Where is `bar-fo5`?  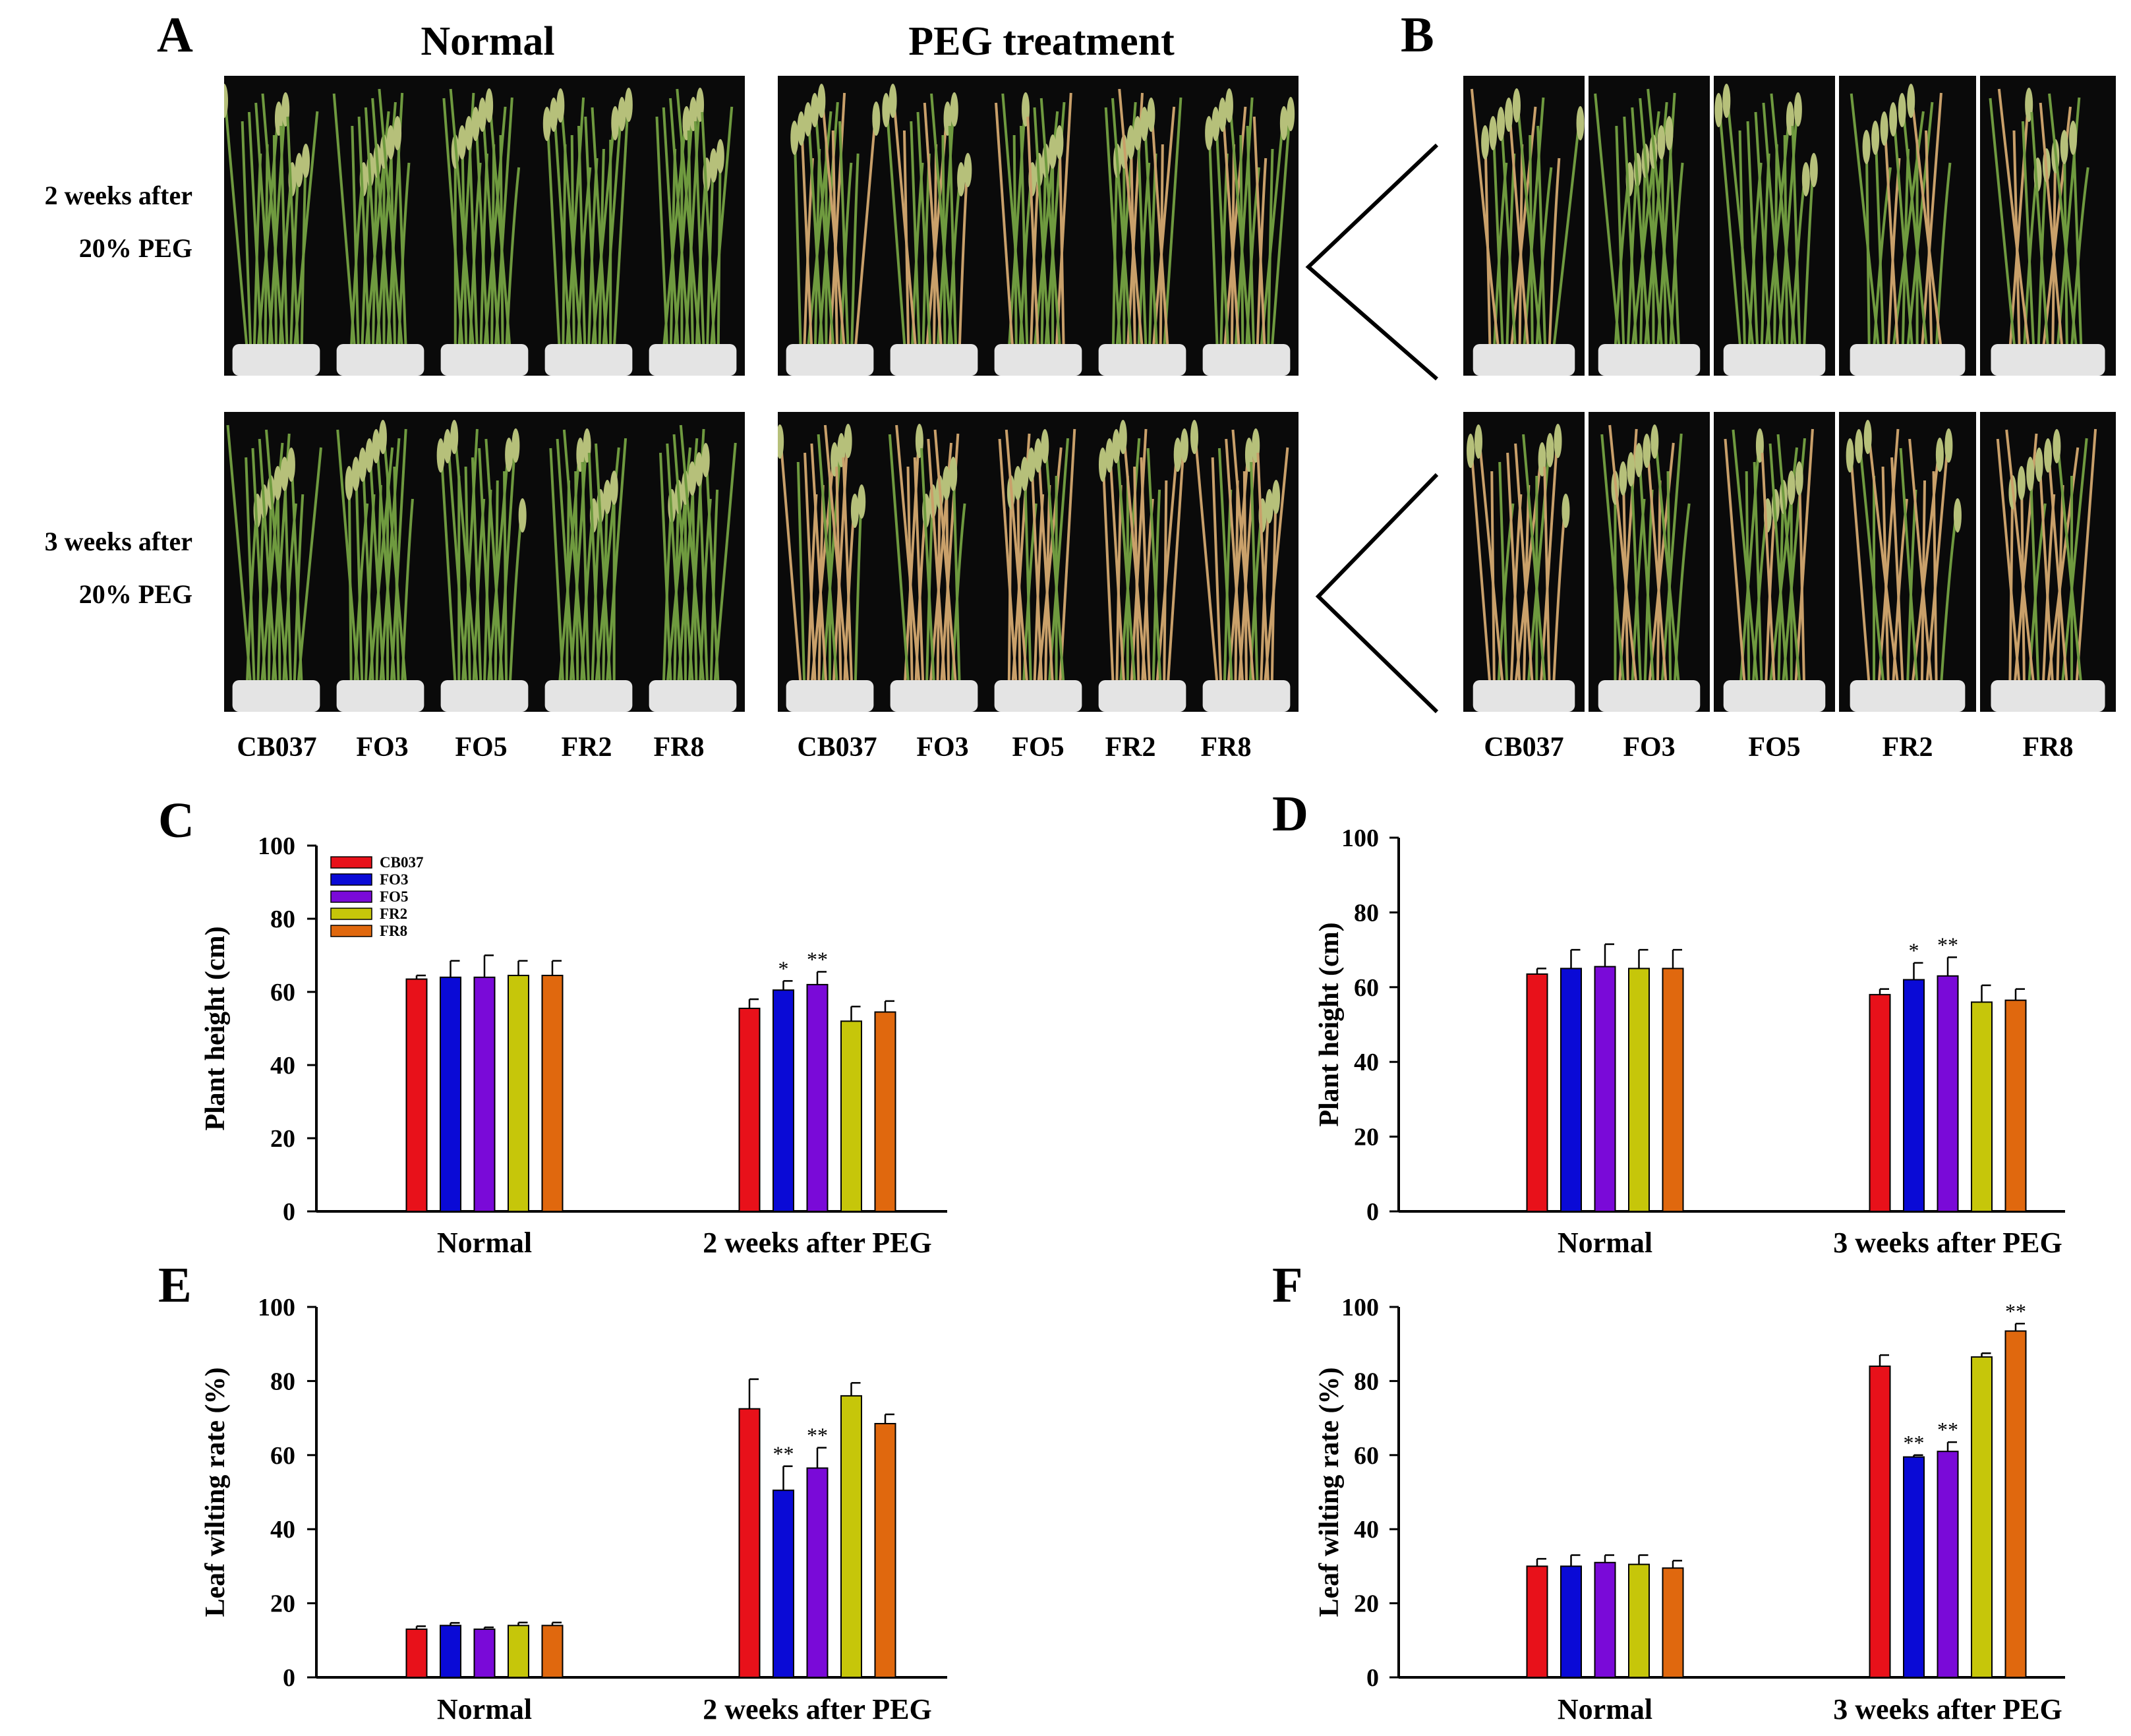
bar-fo5 is located at coordinates (1605, 1089).